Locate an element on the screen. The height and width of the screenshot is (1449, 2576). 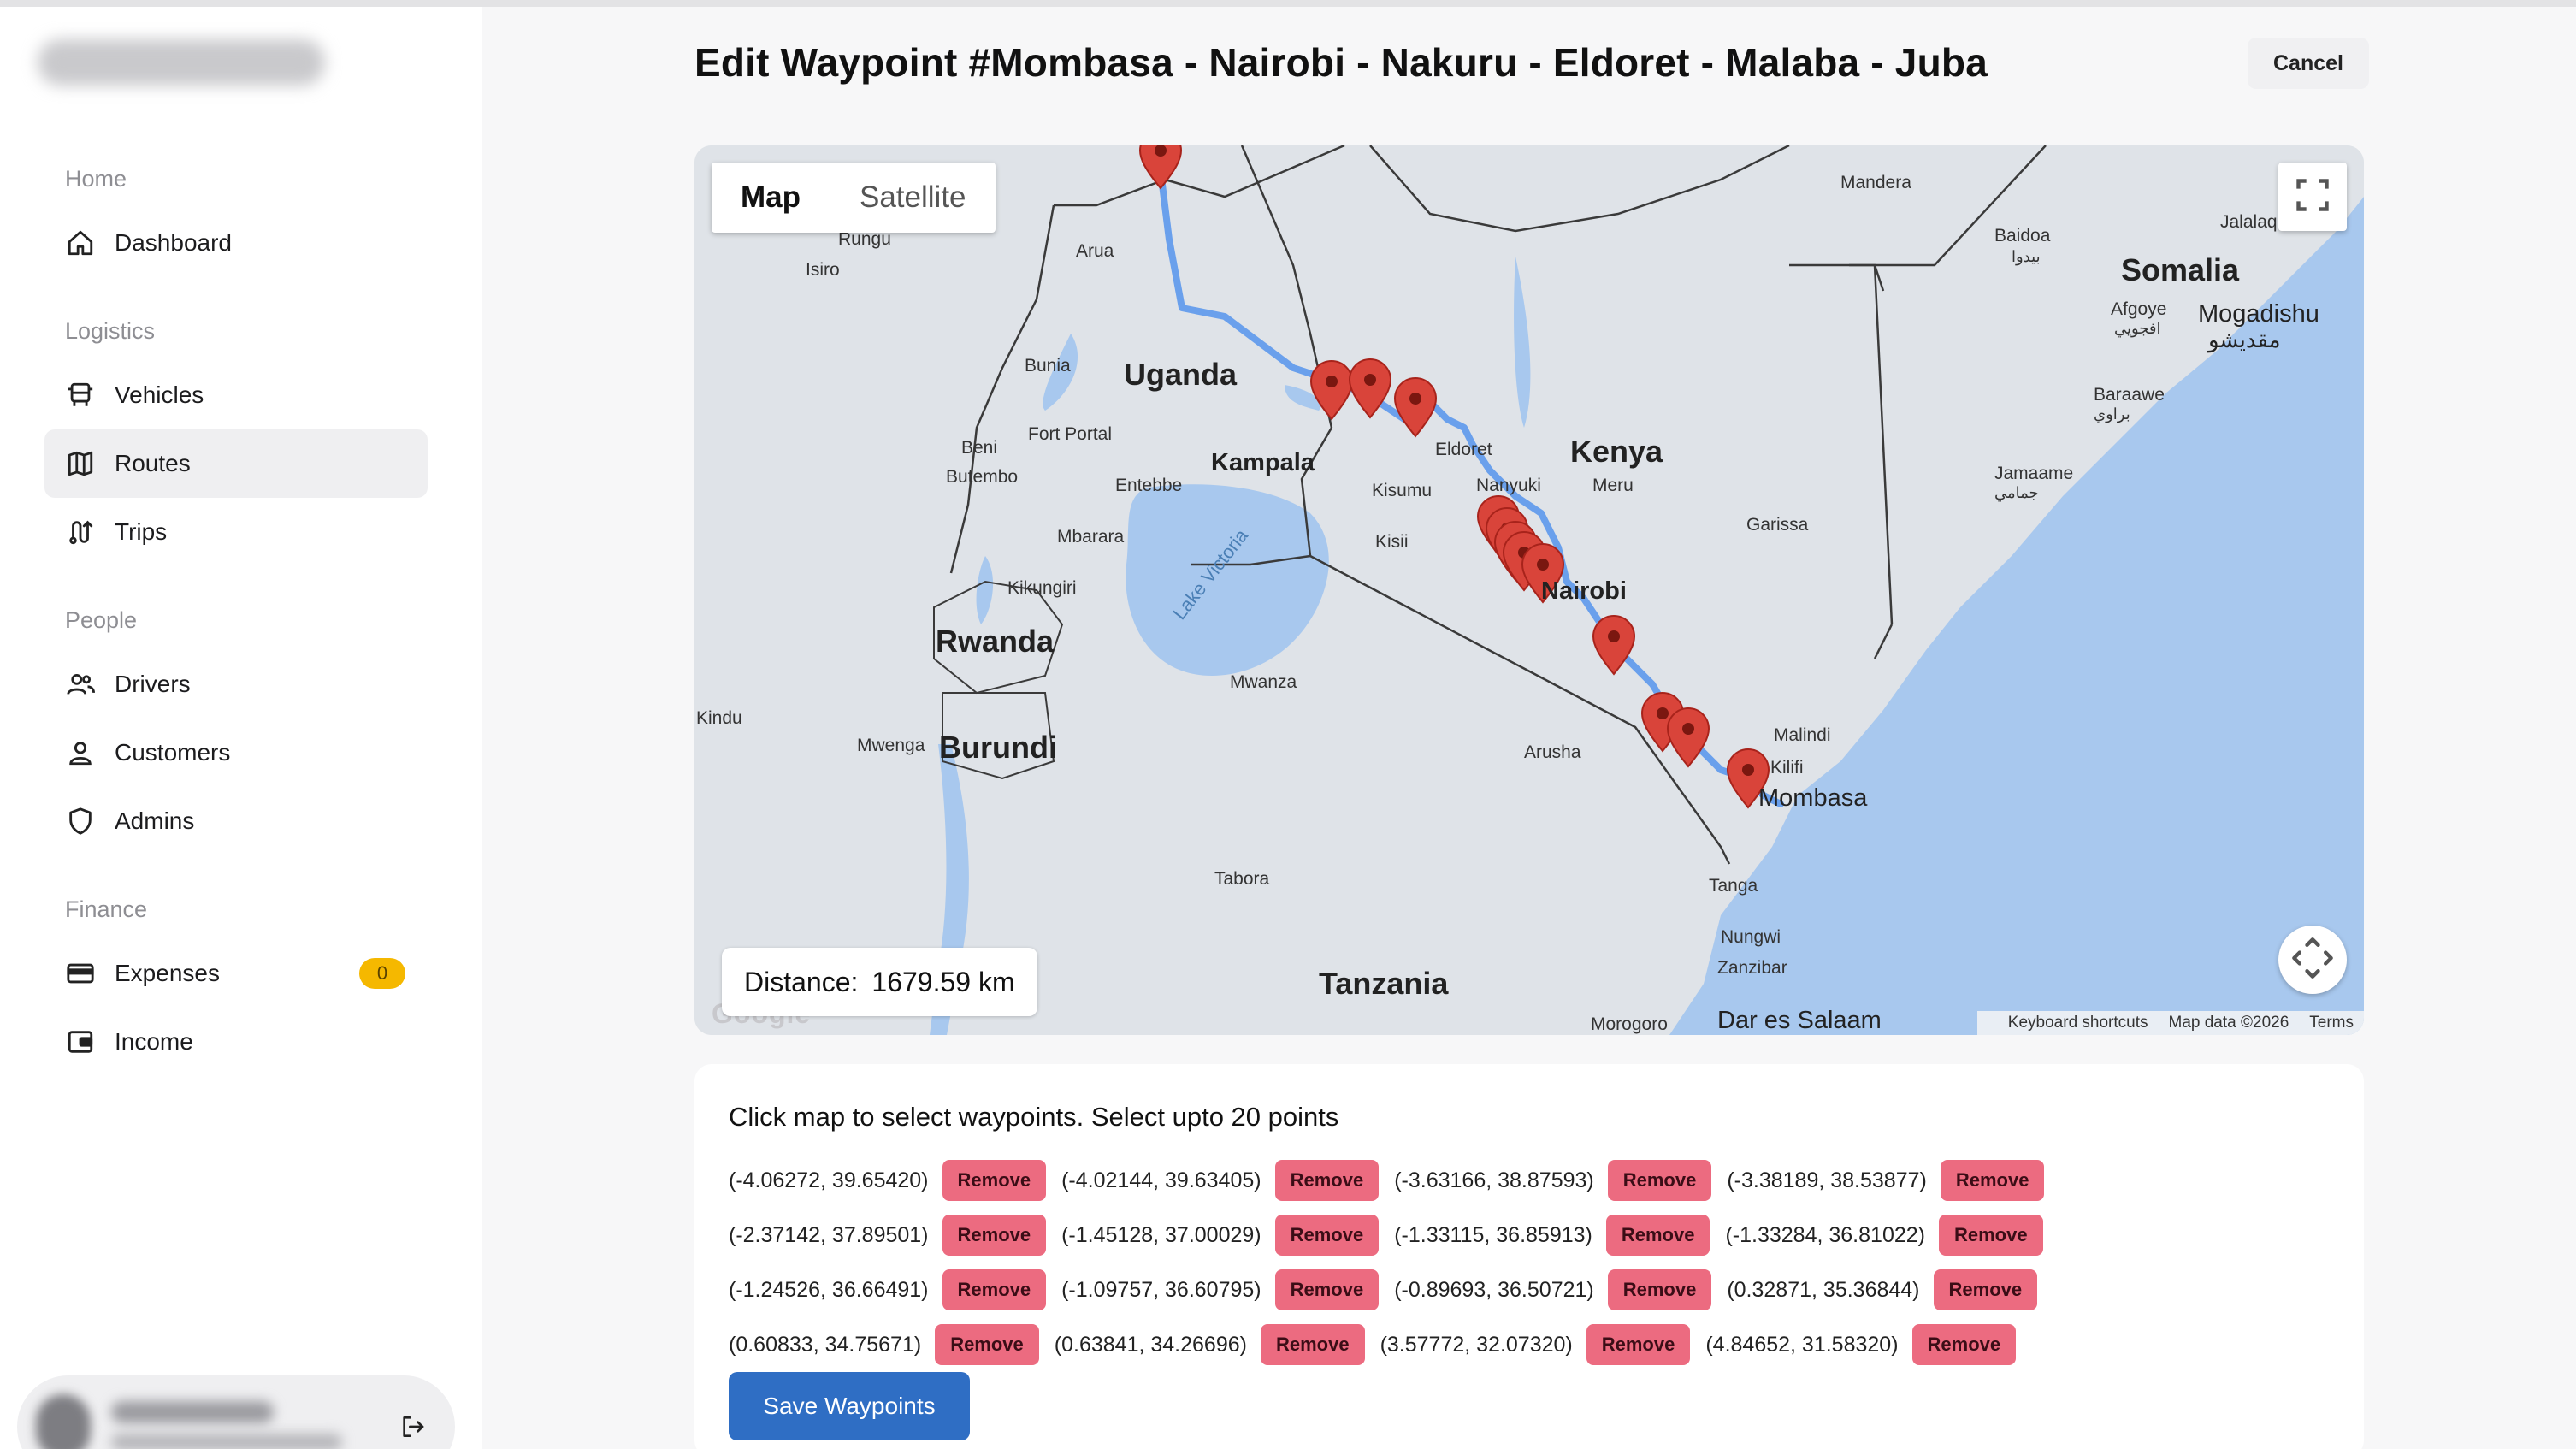
sidebar-item-label: Income is located at coordinates (154, 1041).